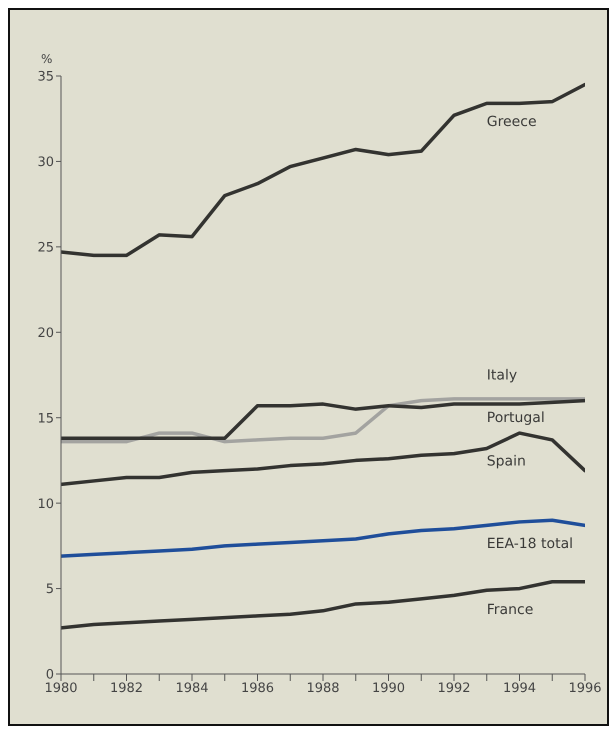  I want to click on x-tick-label: 1988, so click(323, 688).